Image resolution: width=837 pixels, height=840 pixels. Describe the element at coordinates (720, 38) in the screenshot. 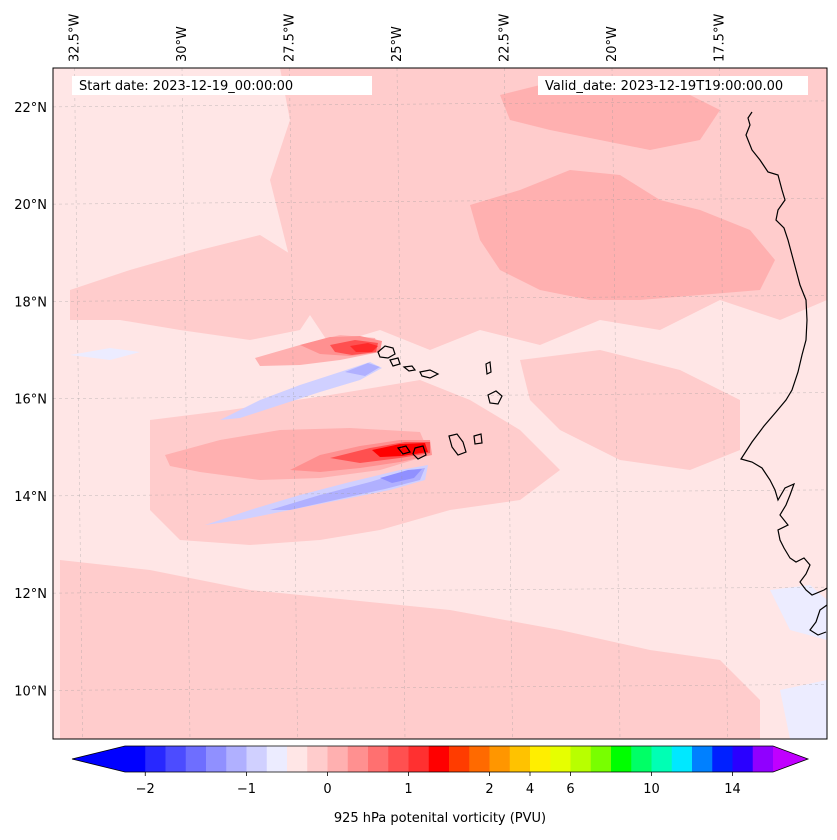

I see `lon-tick-label: 17.5°W` at that location.